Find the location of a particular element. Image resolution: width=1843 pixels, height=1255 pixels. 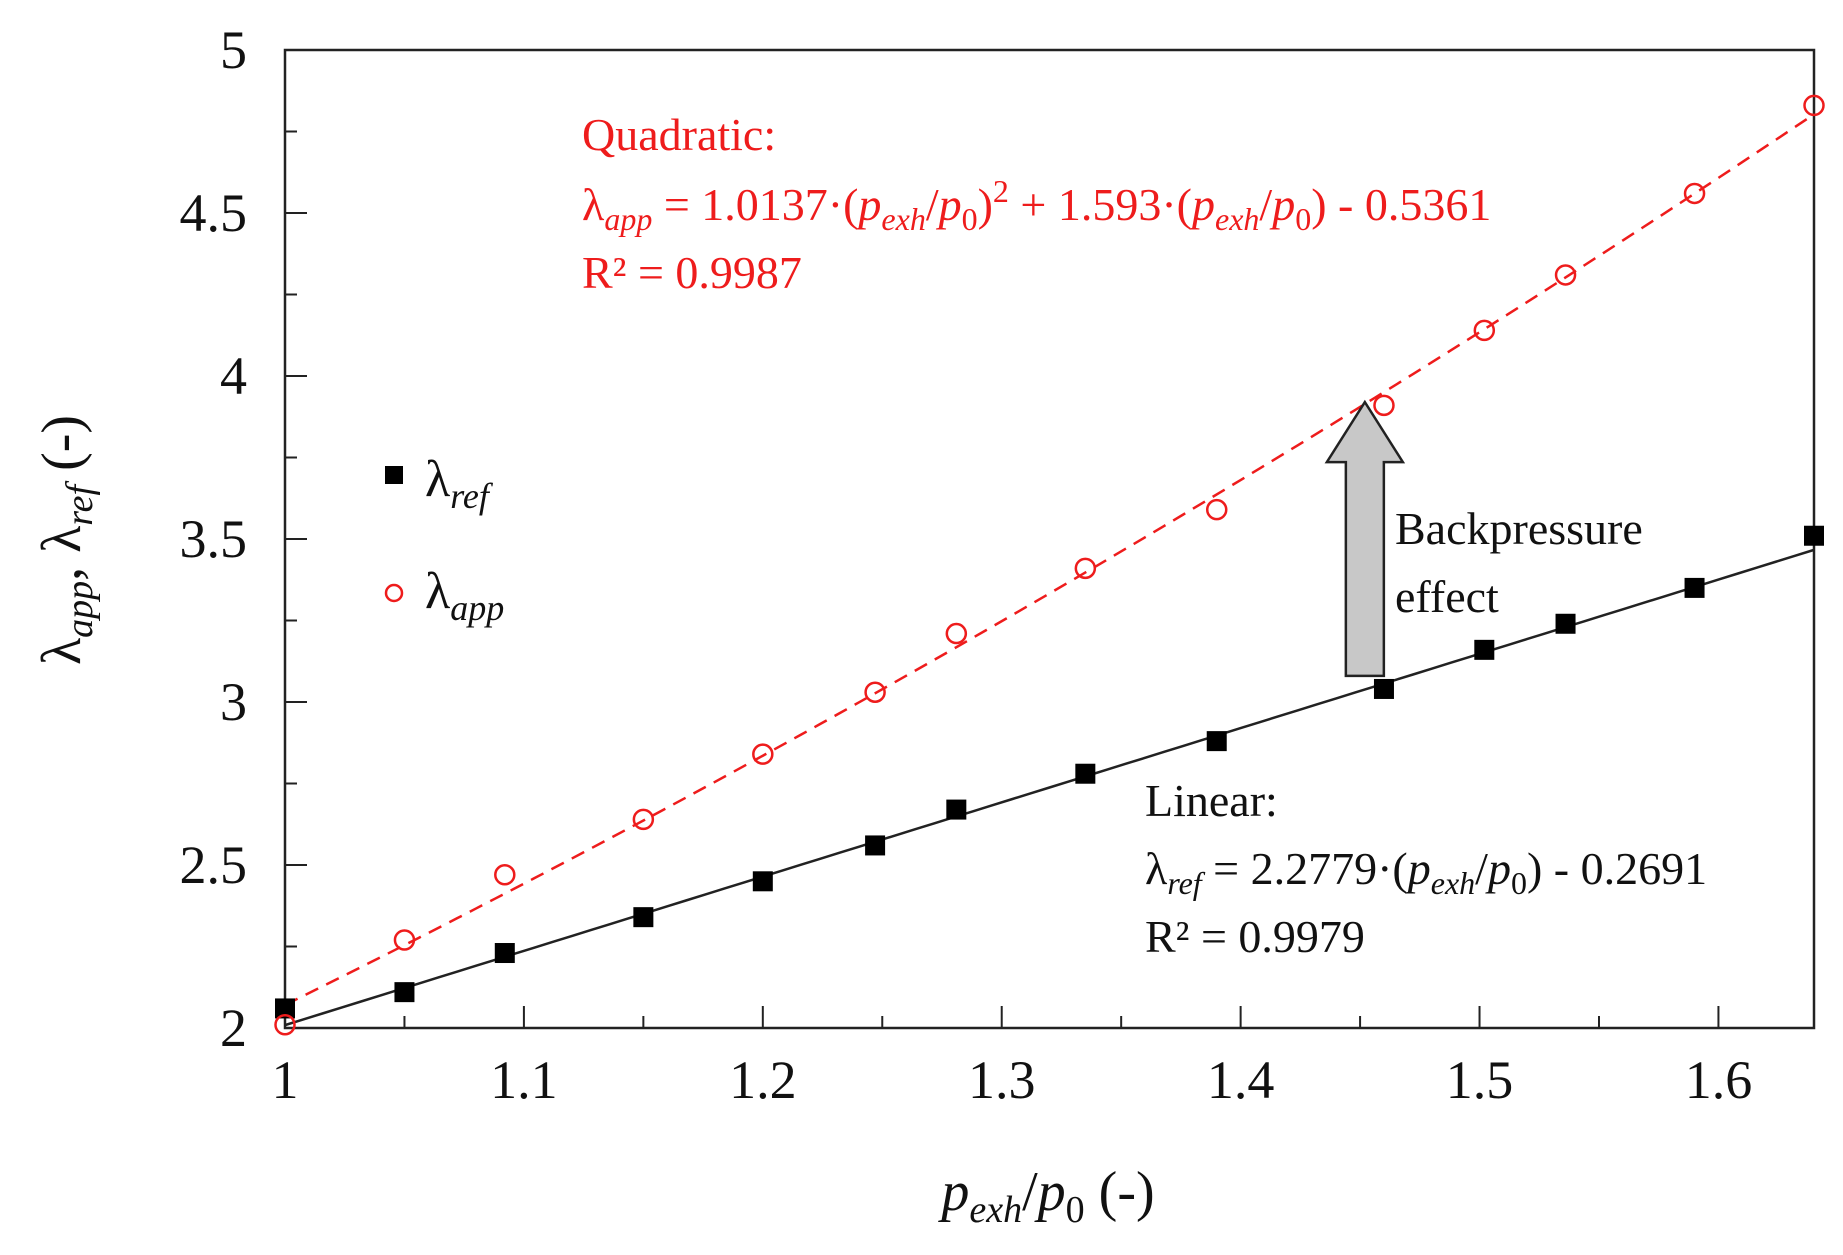

quadratic-r2: R² = 0.9987 is located at coordinates (692, 272).